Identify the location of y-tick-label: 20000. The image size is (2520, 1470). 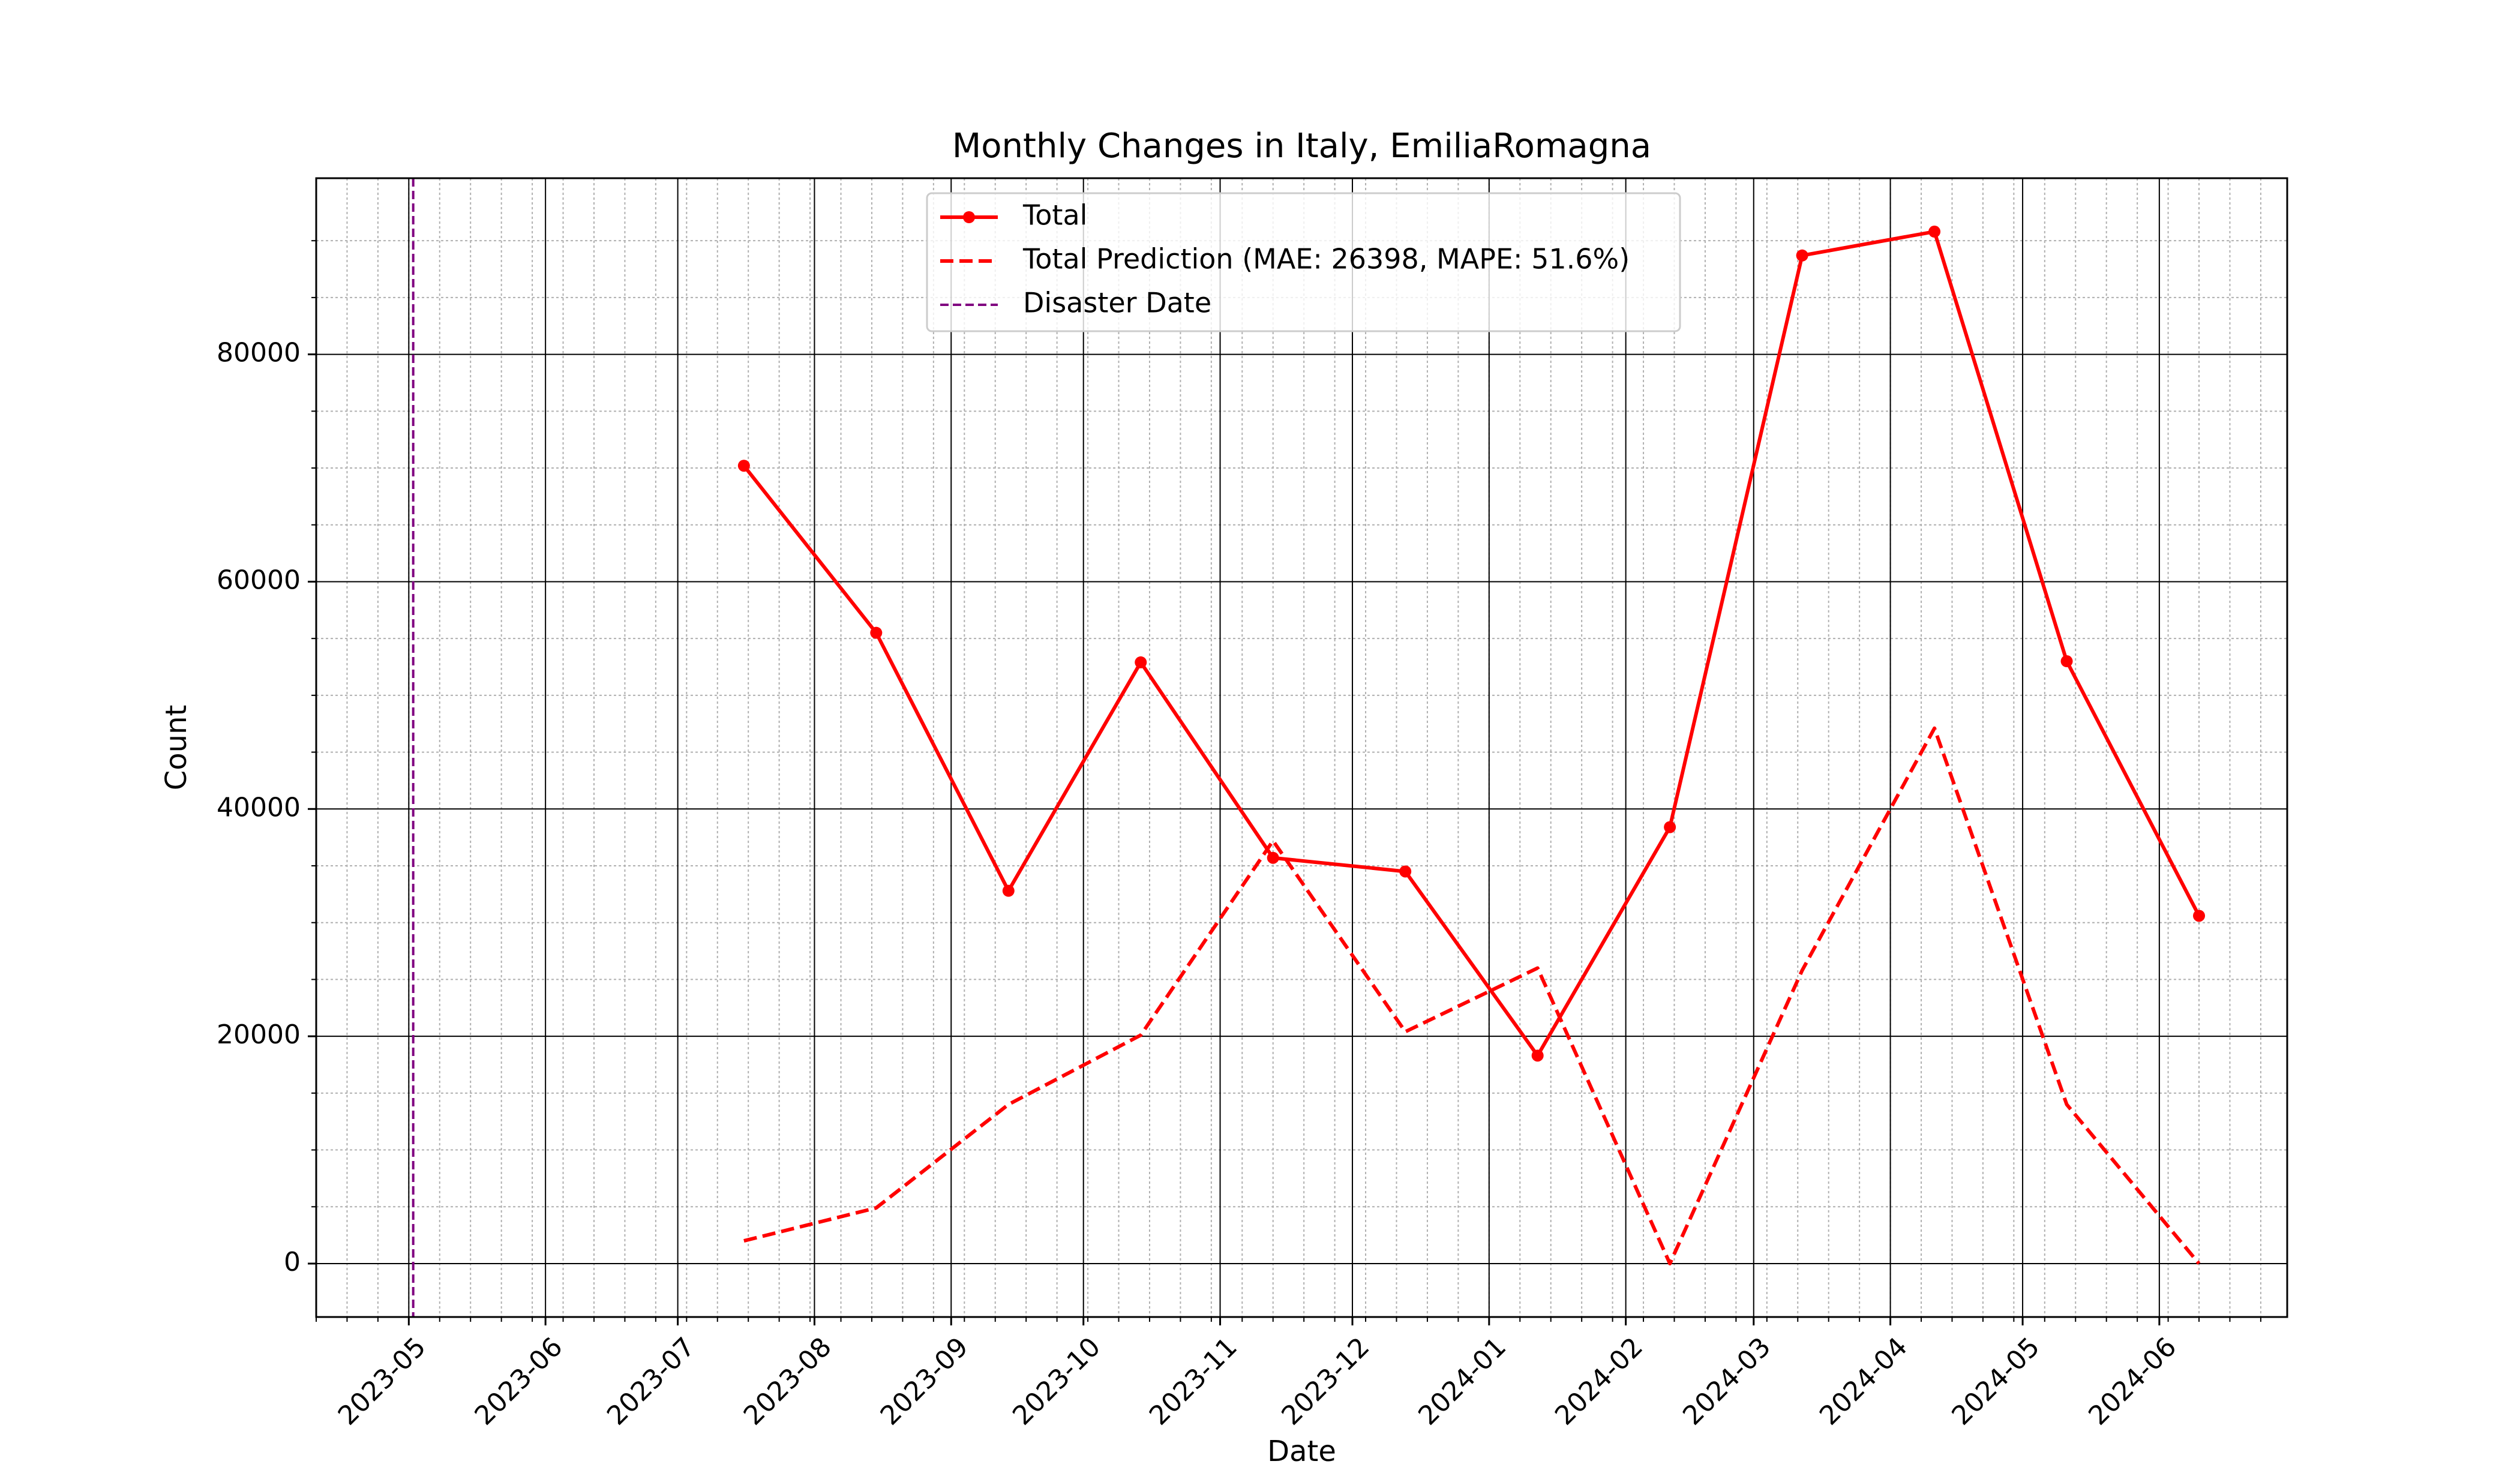
(259, 1034).